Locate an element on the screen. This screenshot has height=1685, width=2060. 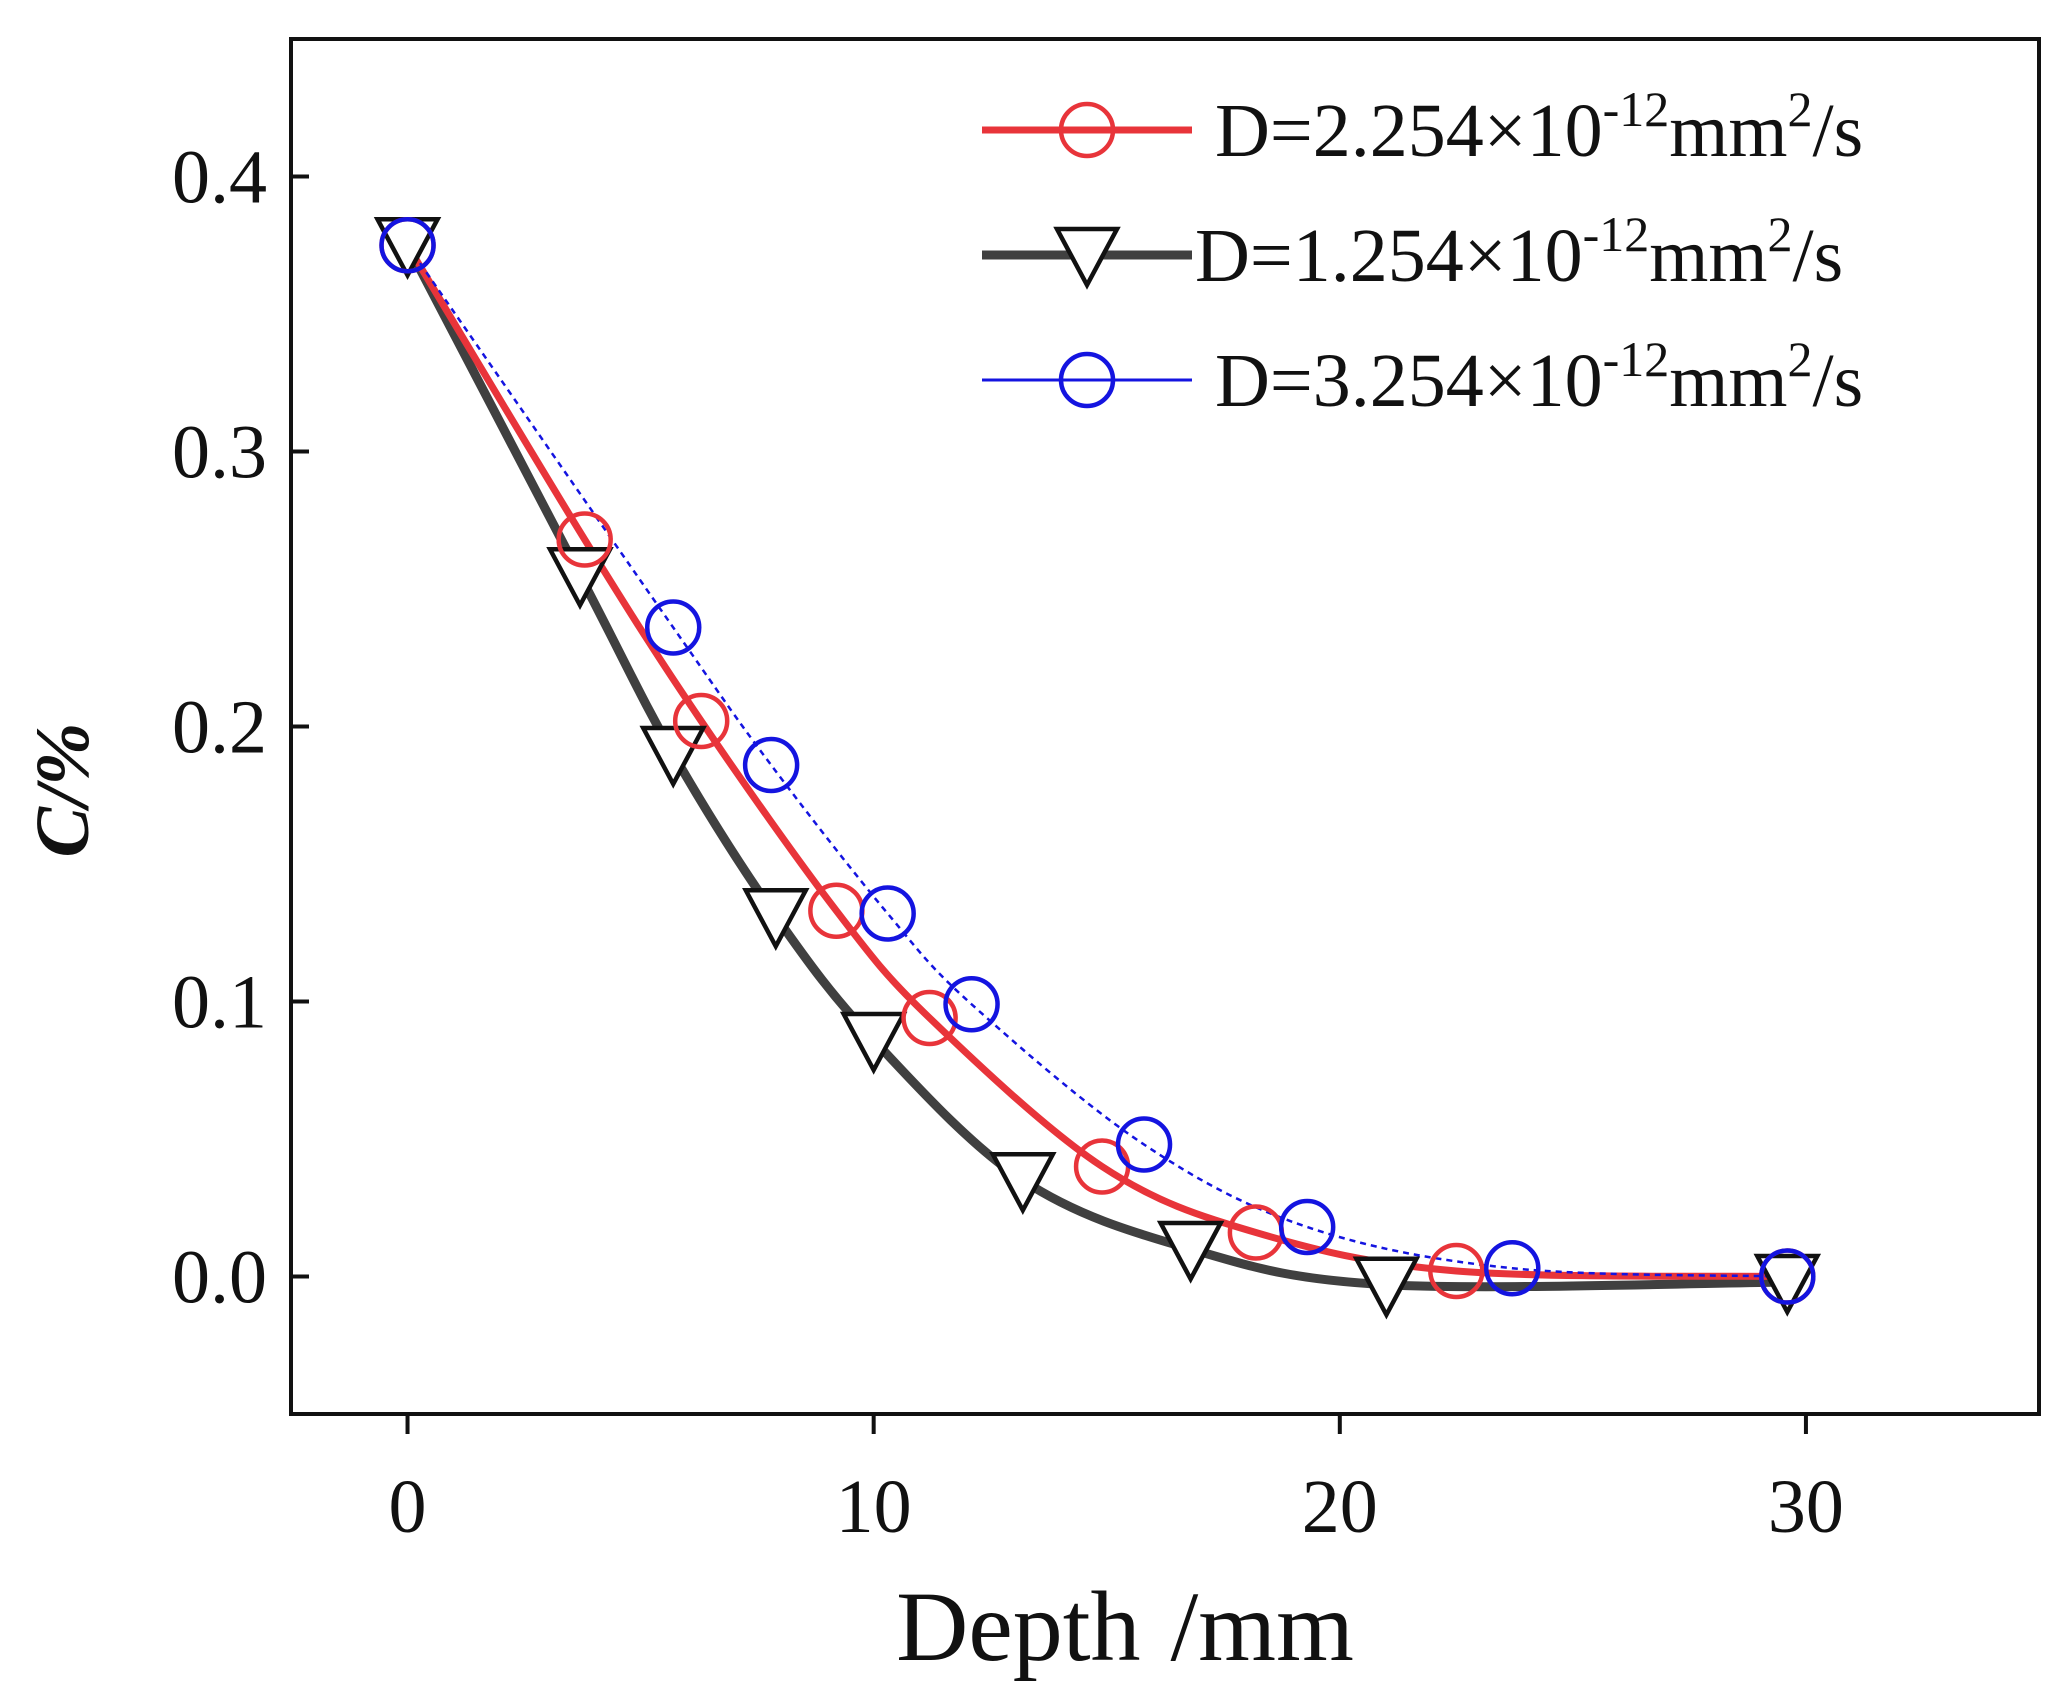
x-tick-label: 0 is located at coordinates (408, 1507).